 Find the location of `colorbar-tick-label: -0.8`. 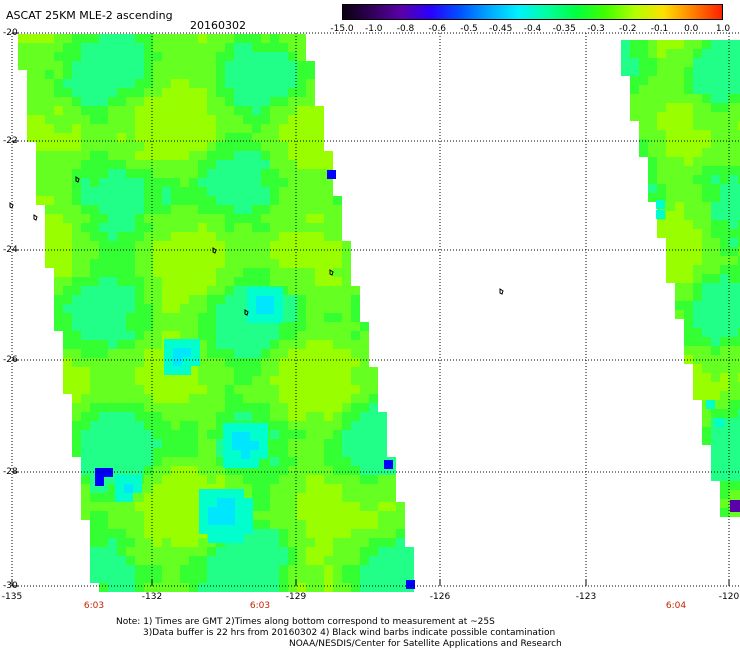

colorbar-tick-label: -0.8 is located at coordinates (405, 29).